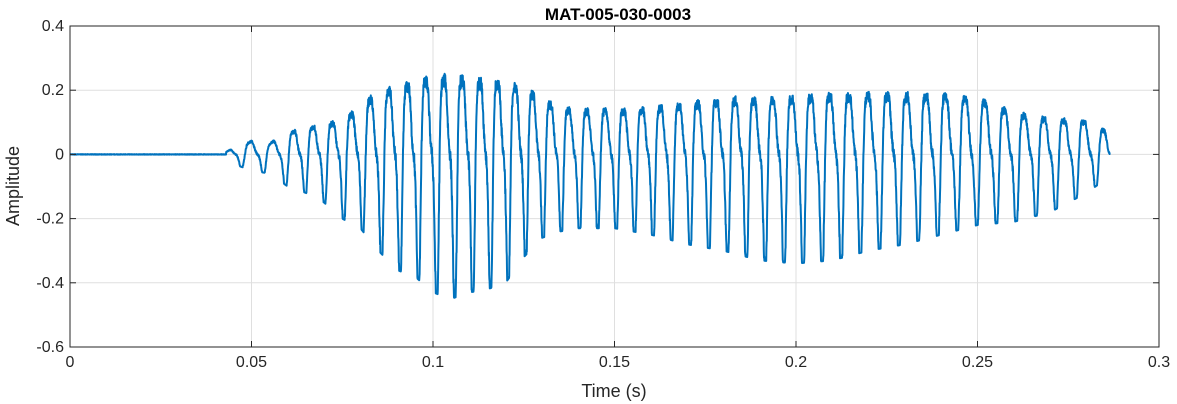 This screenshot has width=1177, height=404. I want to click on y-tick-label: -0.2, so click(50, 219).